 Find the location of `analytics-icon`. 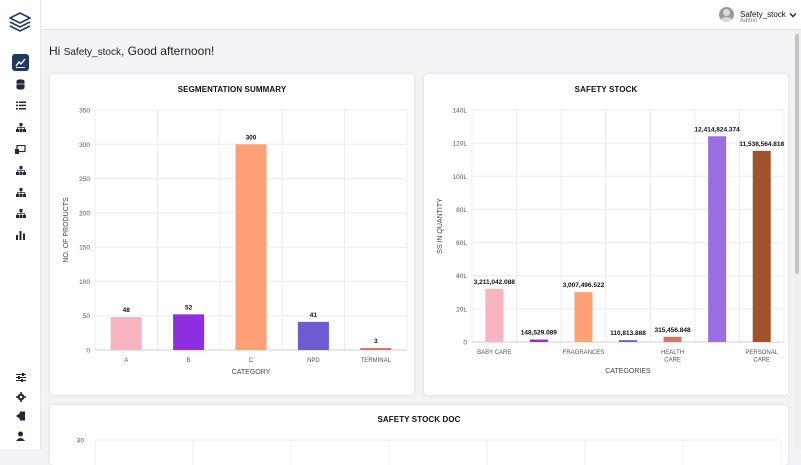

analytics-icon is located at coordinates (20, 62).